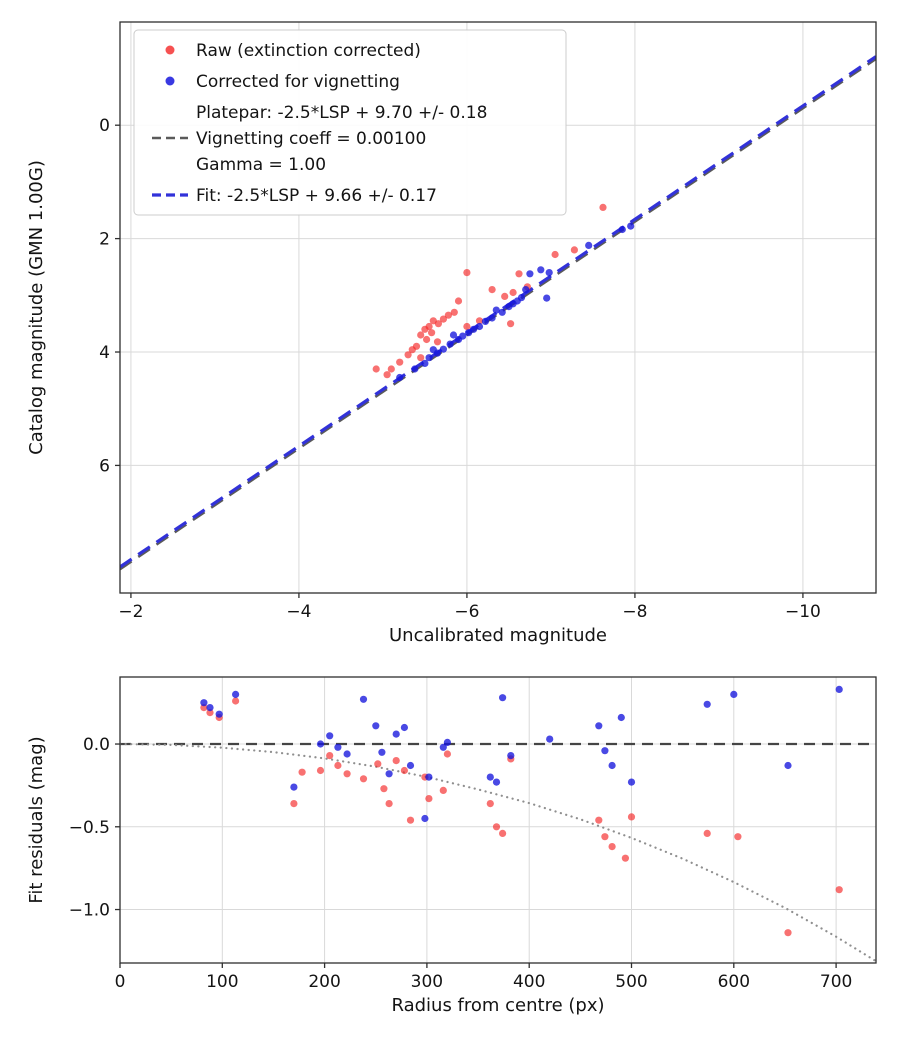 The image size is (900, 1050). What do you see at coordinates (497, 1005) in the screenshot?
I see `x-axis-label: Radius from centre (px)` at bounding box center [497, 1005].